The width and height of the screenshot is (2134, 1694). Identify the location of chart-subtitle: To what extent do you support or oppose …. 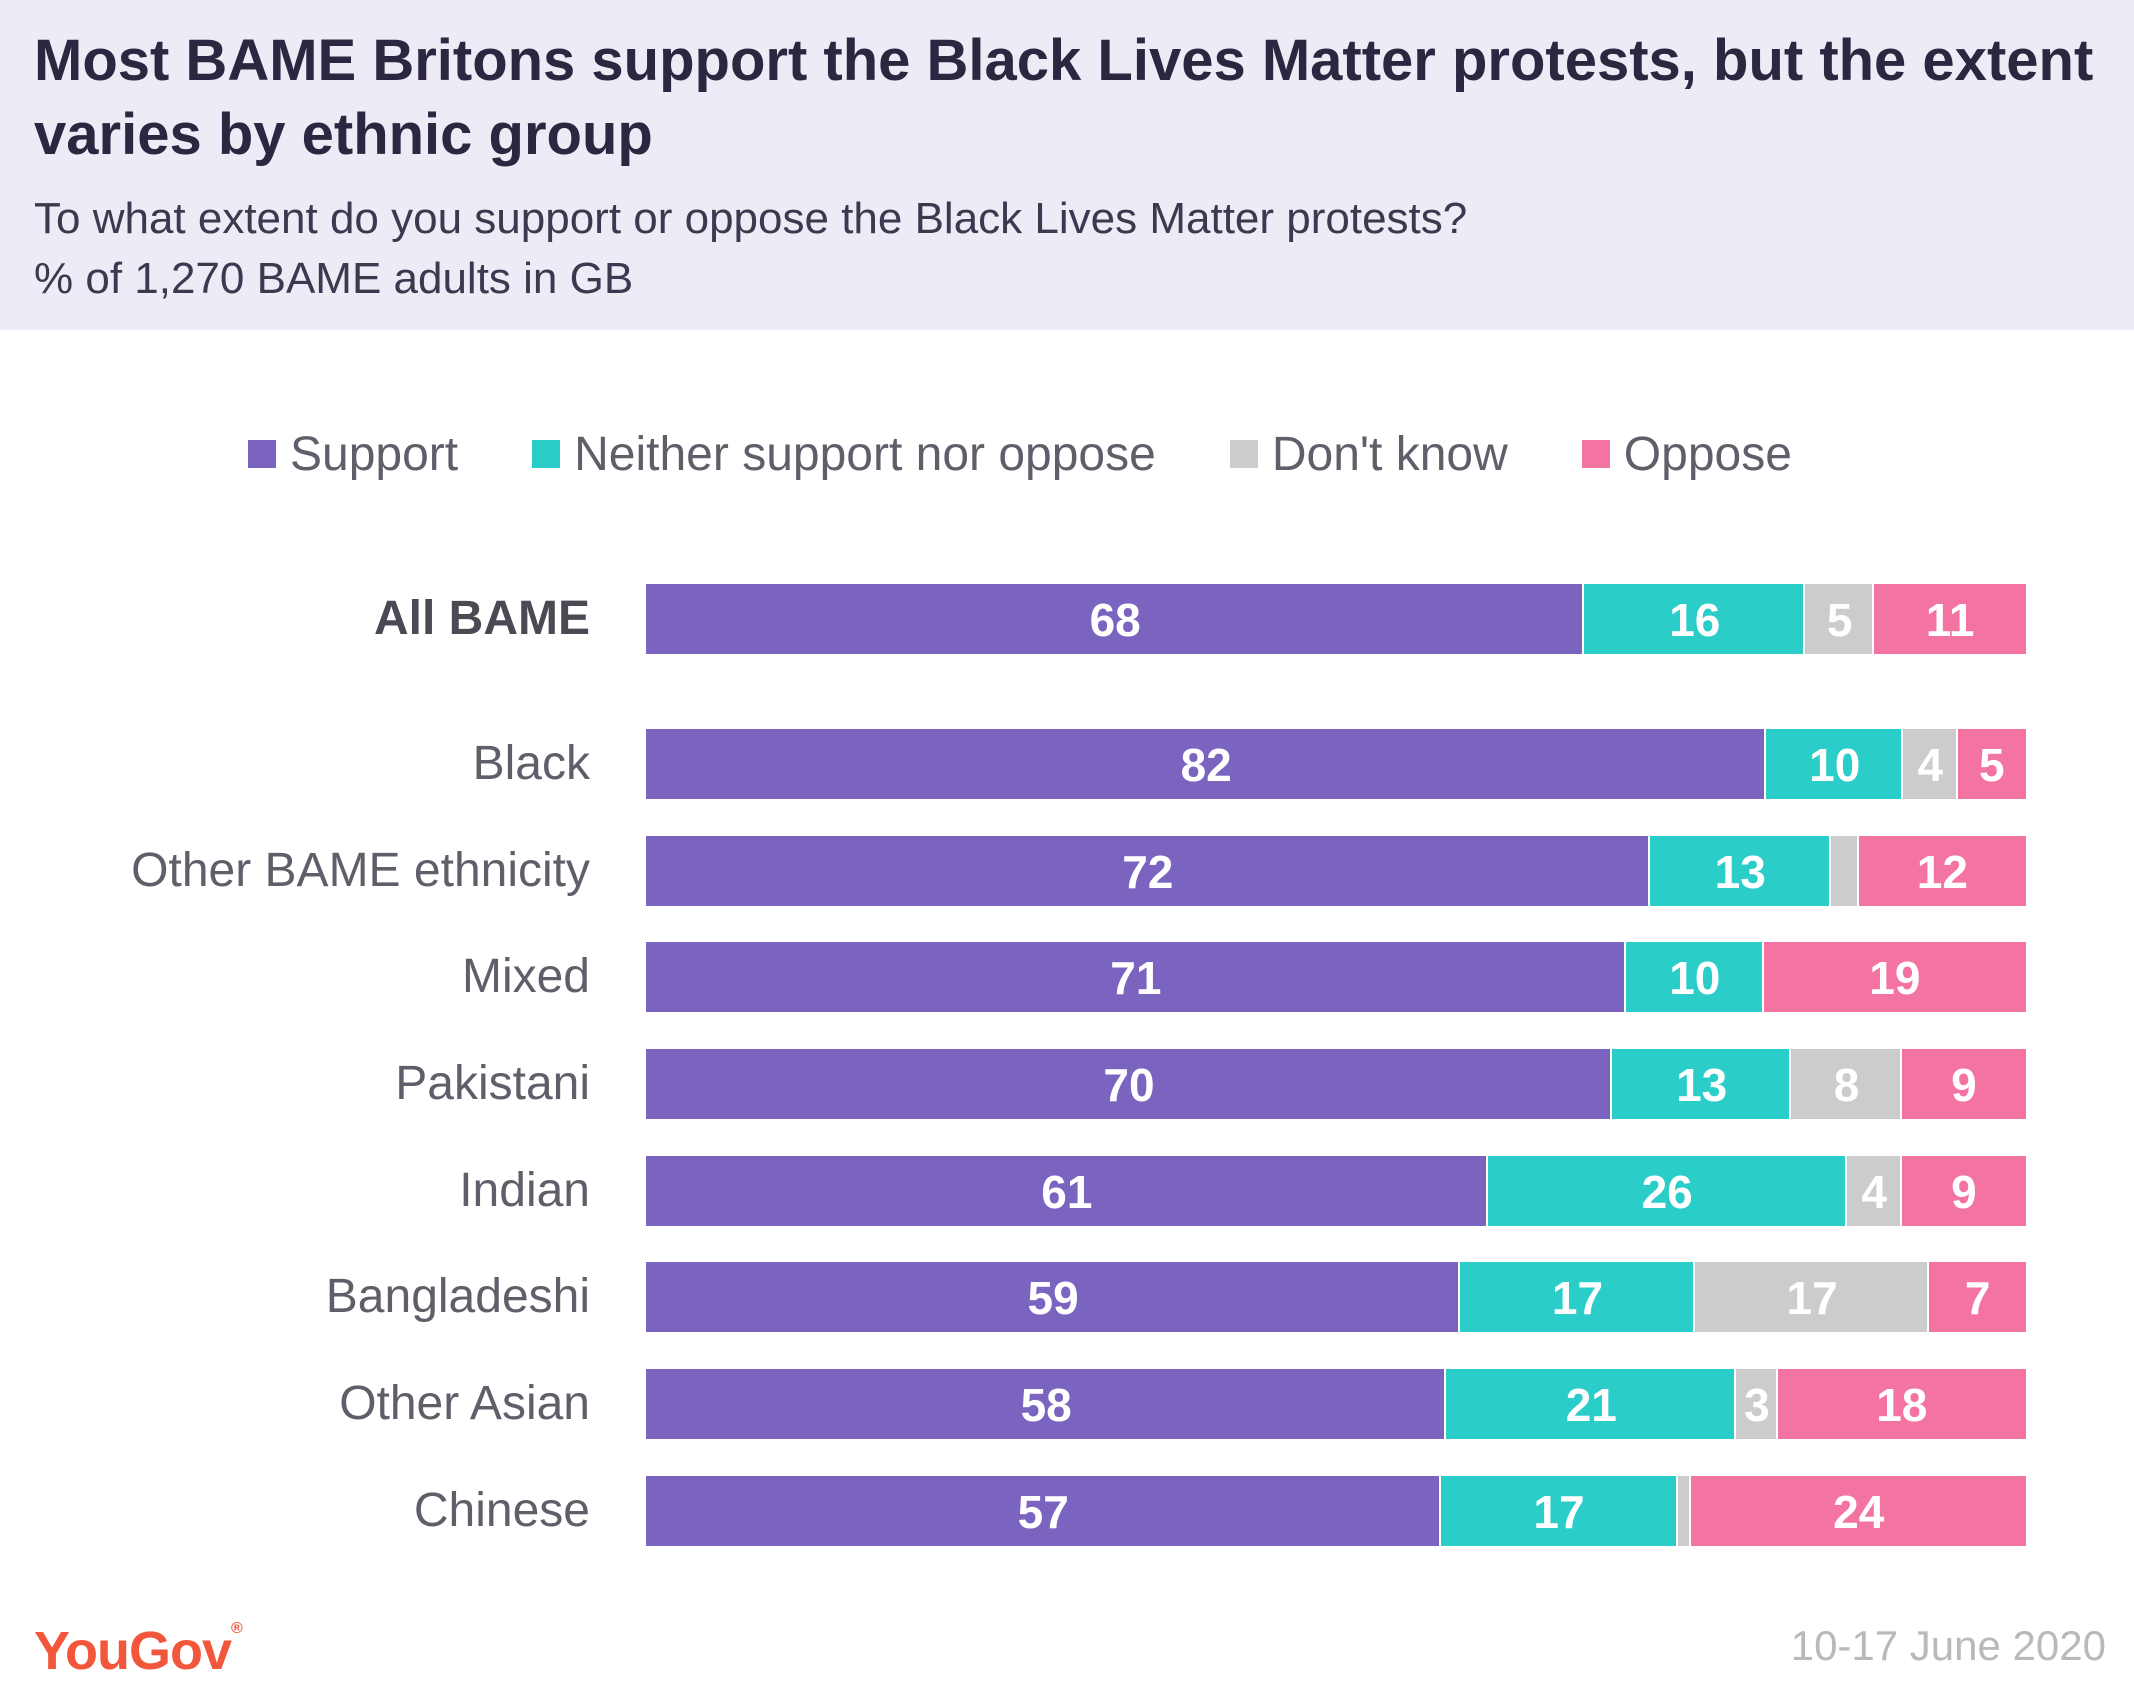
(751, 218).